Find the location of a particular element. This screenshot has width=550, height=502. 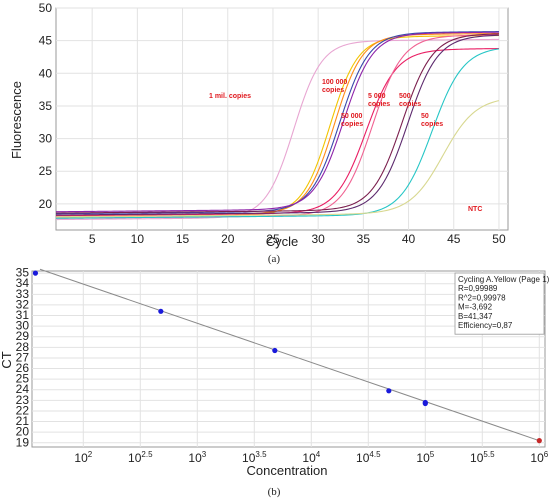

chart-a-y-tick-label: 25 is located at coordinates (46, 171).